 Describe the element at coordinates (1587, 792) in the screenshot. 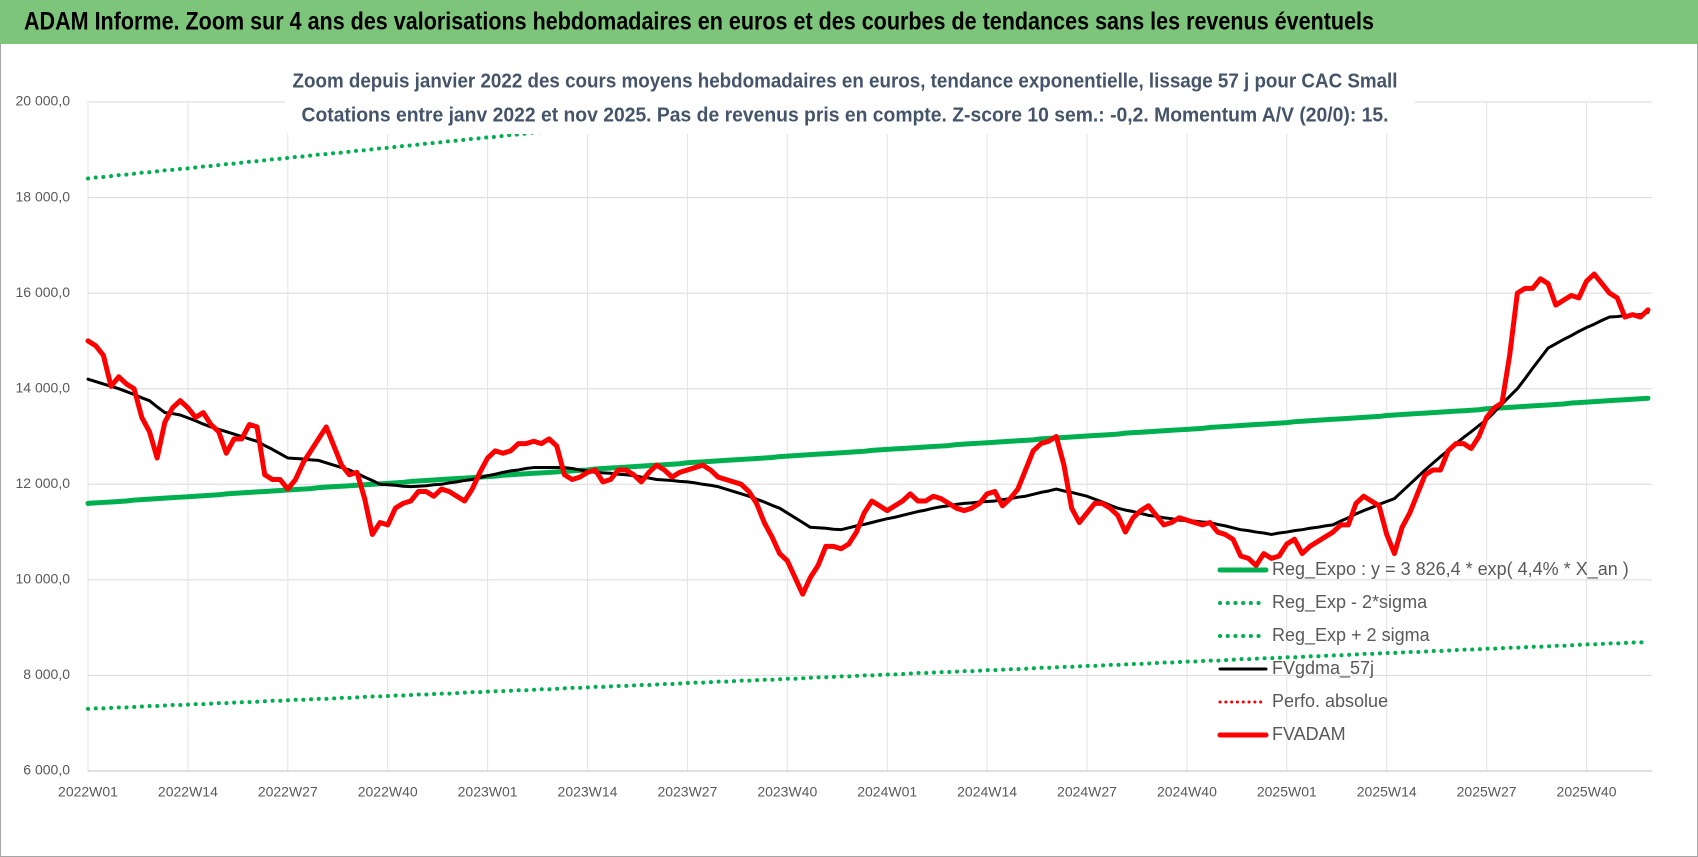

I see `x-tick-label: 2025W40` at that location.